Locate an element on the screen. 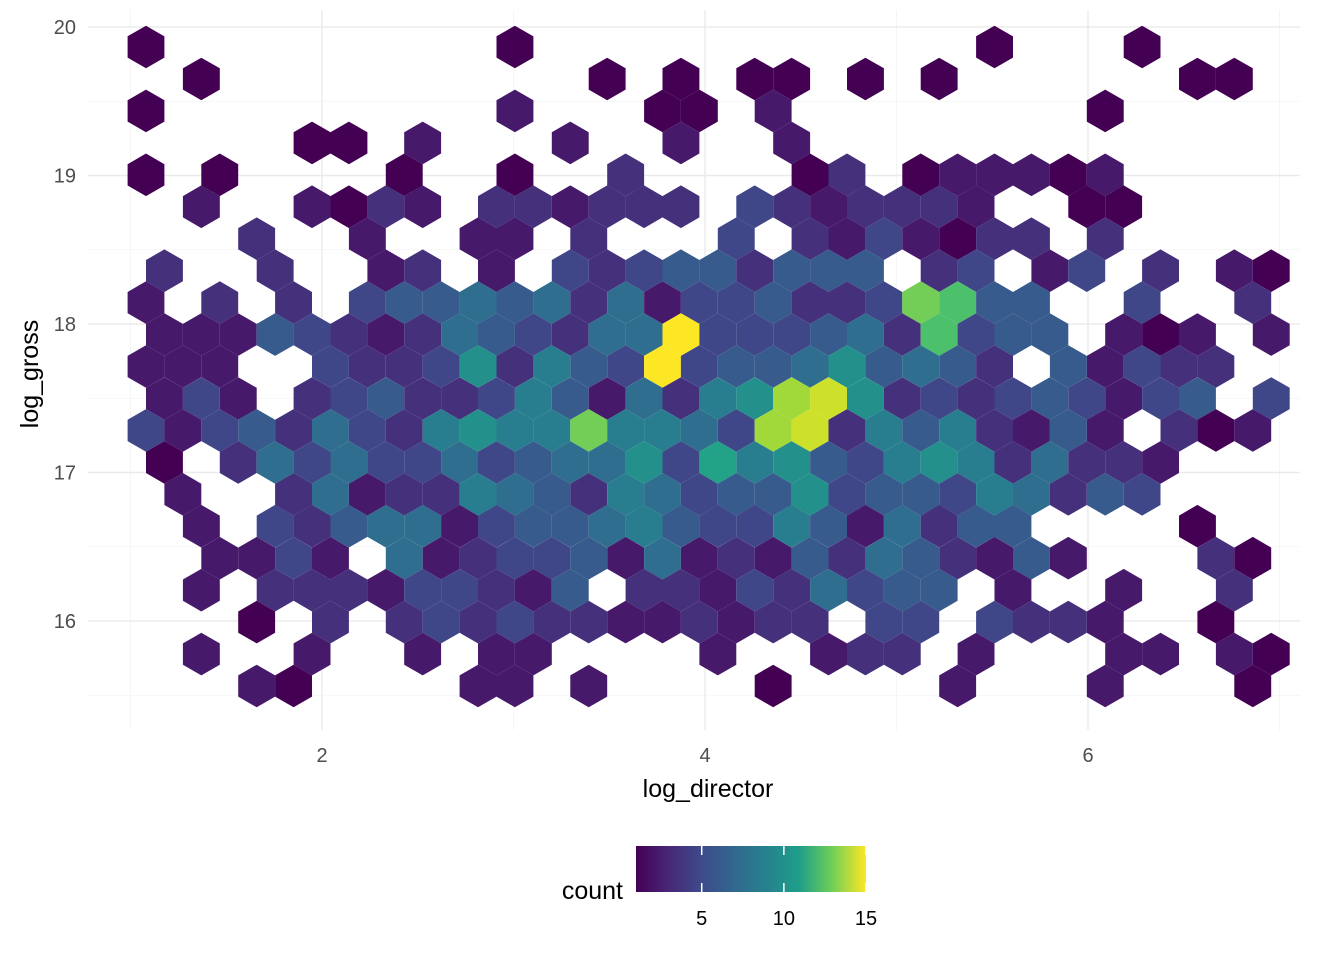 The image size is (1344, 960). y-tick-label: 16 is located at coordinates (65, 622).